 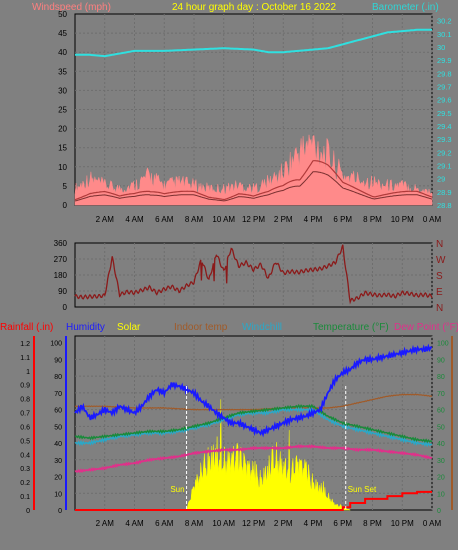 I want to click on temp-tick-label: 80, so click(x=441, y=377).